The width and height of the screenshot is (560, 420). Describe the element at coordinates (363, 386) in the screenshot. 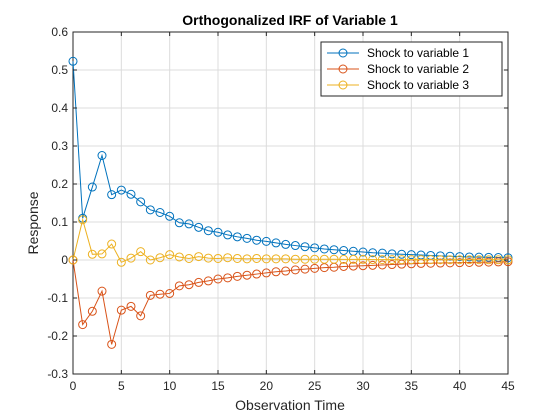

I see `x-tick-label: 30` at that location.